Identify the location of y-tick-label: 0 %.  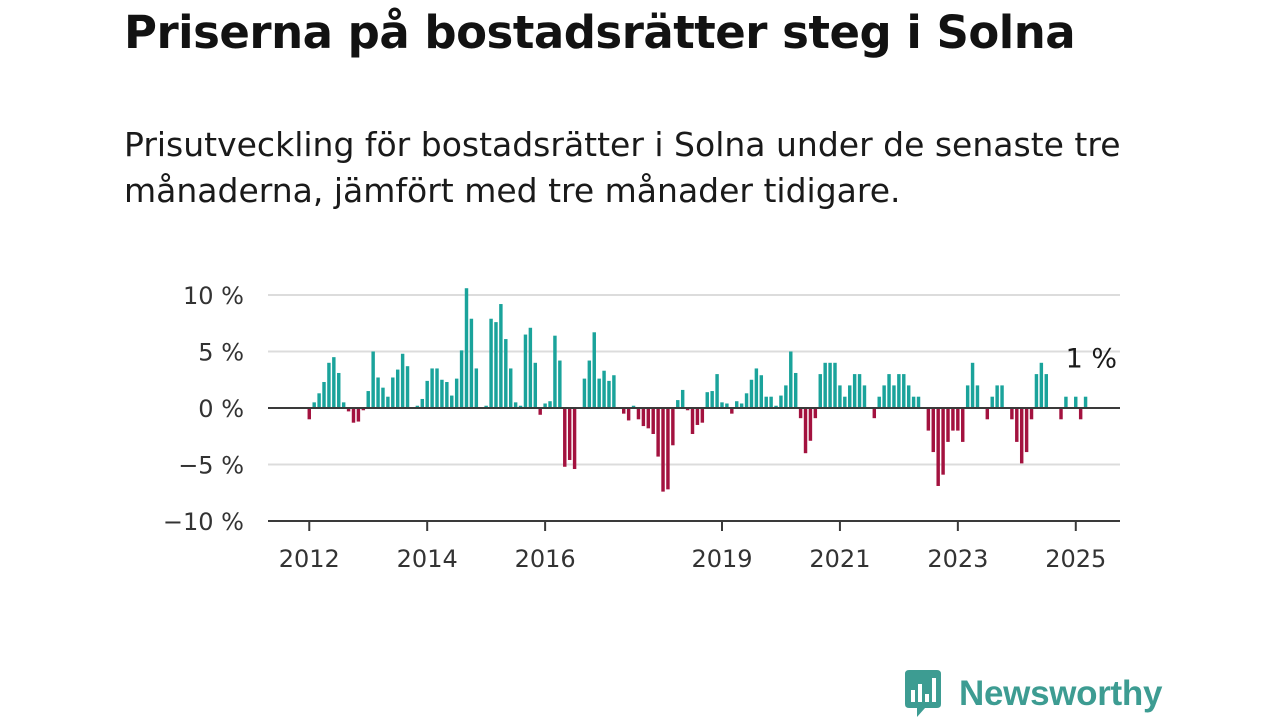
(221, 409).